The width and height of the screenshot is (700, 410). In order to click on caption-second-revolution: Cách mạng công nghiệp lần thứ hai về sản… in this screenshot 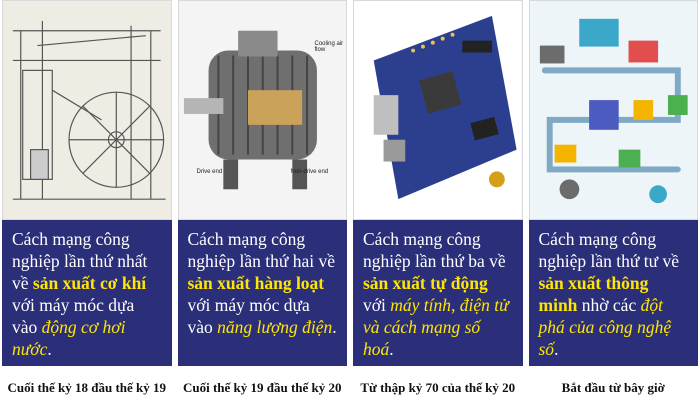, I will do `click(262, 293)`.